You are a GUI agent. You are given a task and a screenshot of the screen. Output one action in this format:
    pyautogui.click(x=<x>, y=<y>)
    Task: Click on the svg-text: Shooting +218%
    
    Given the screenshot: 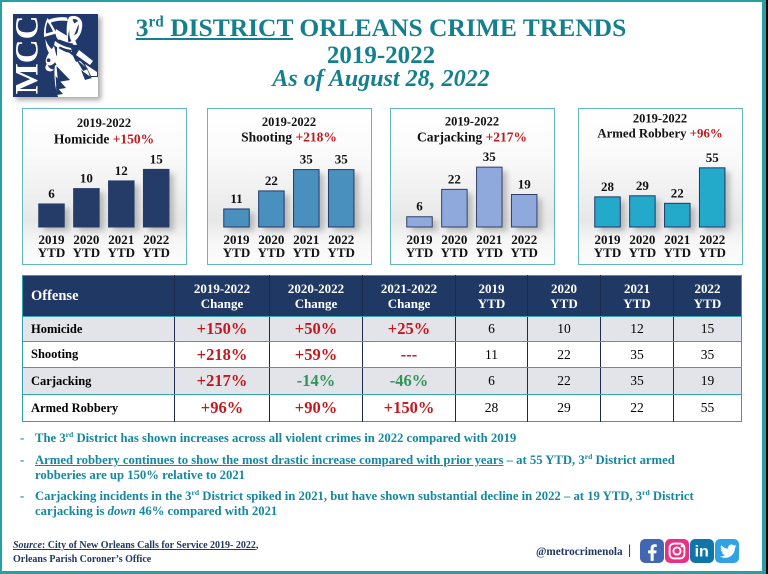 What is the action you would take?
    pyautogui.click(x=289, y=137)
    